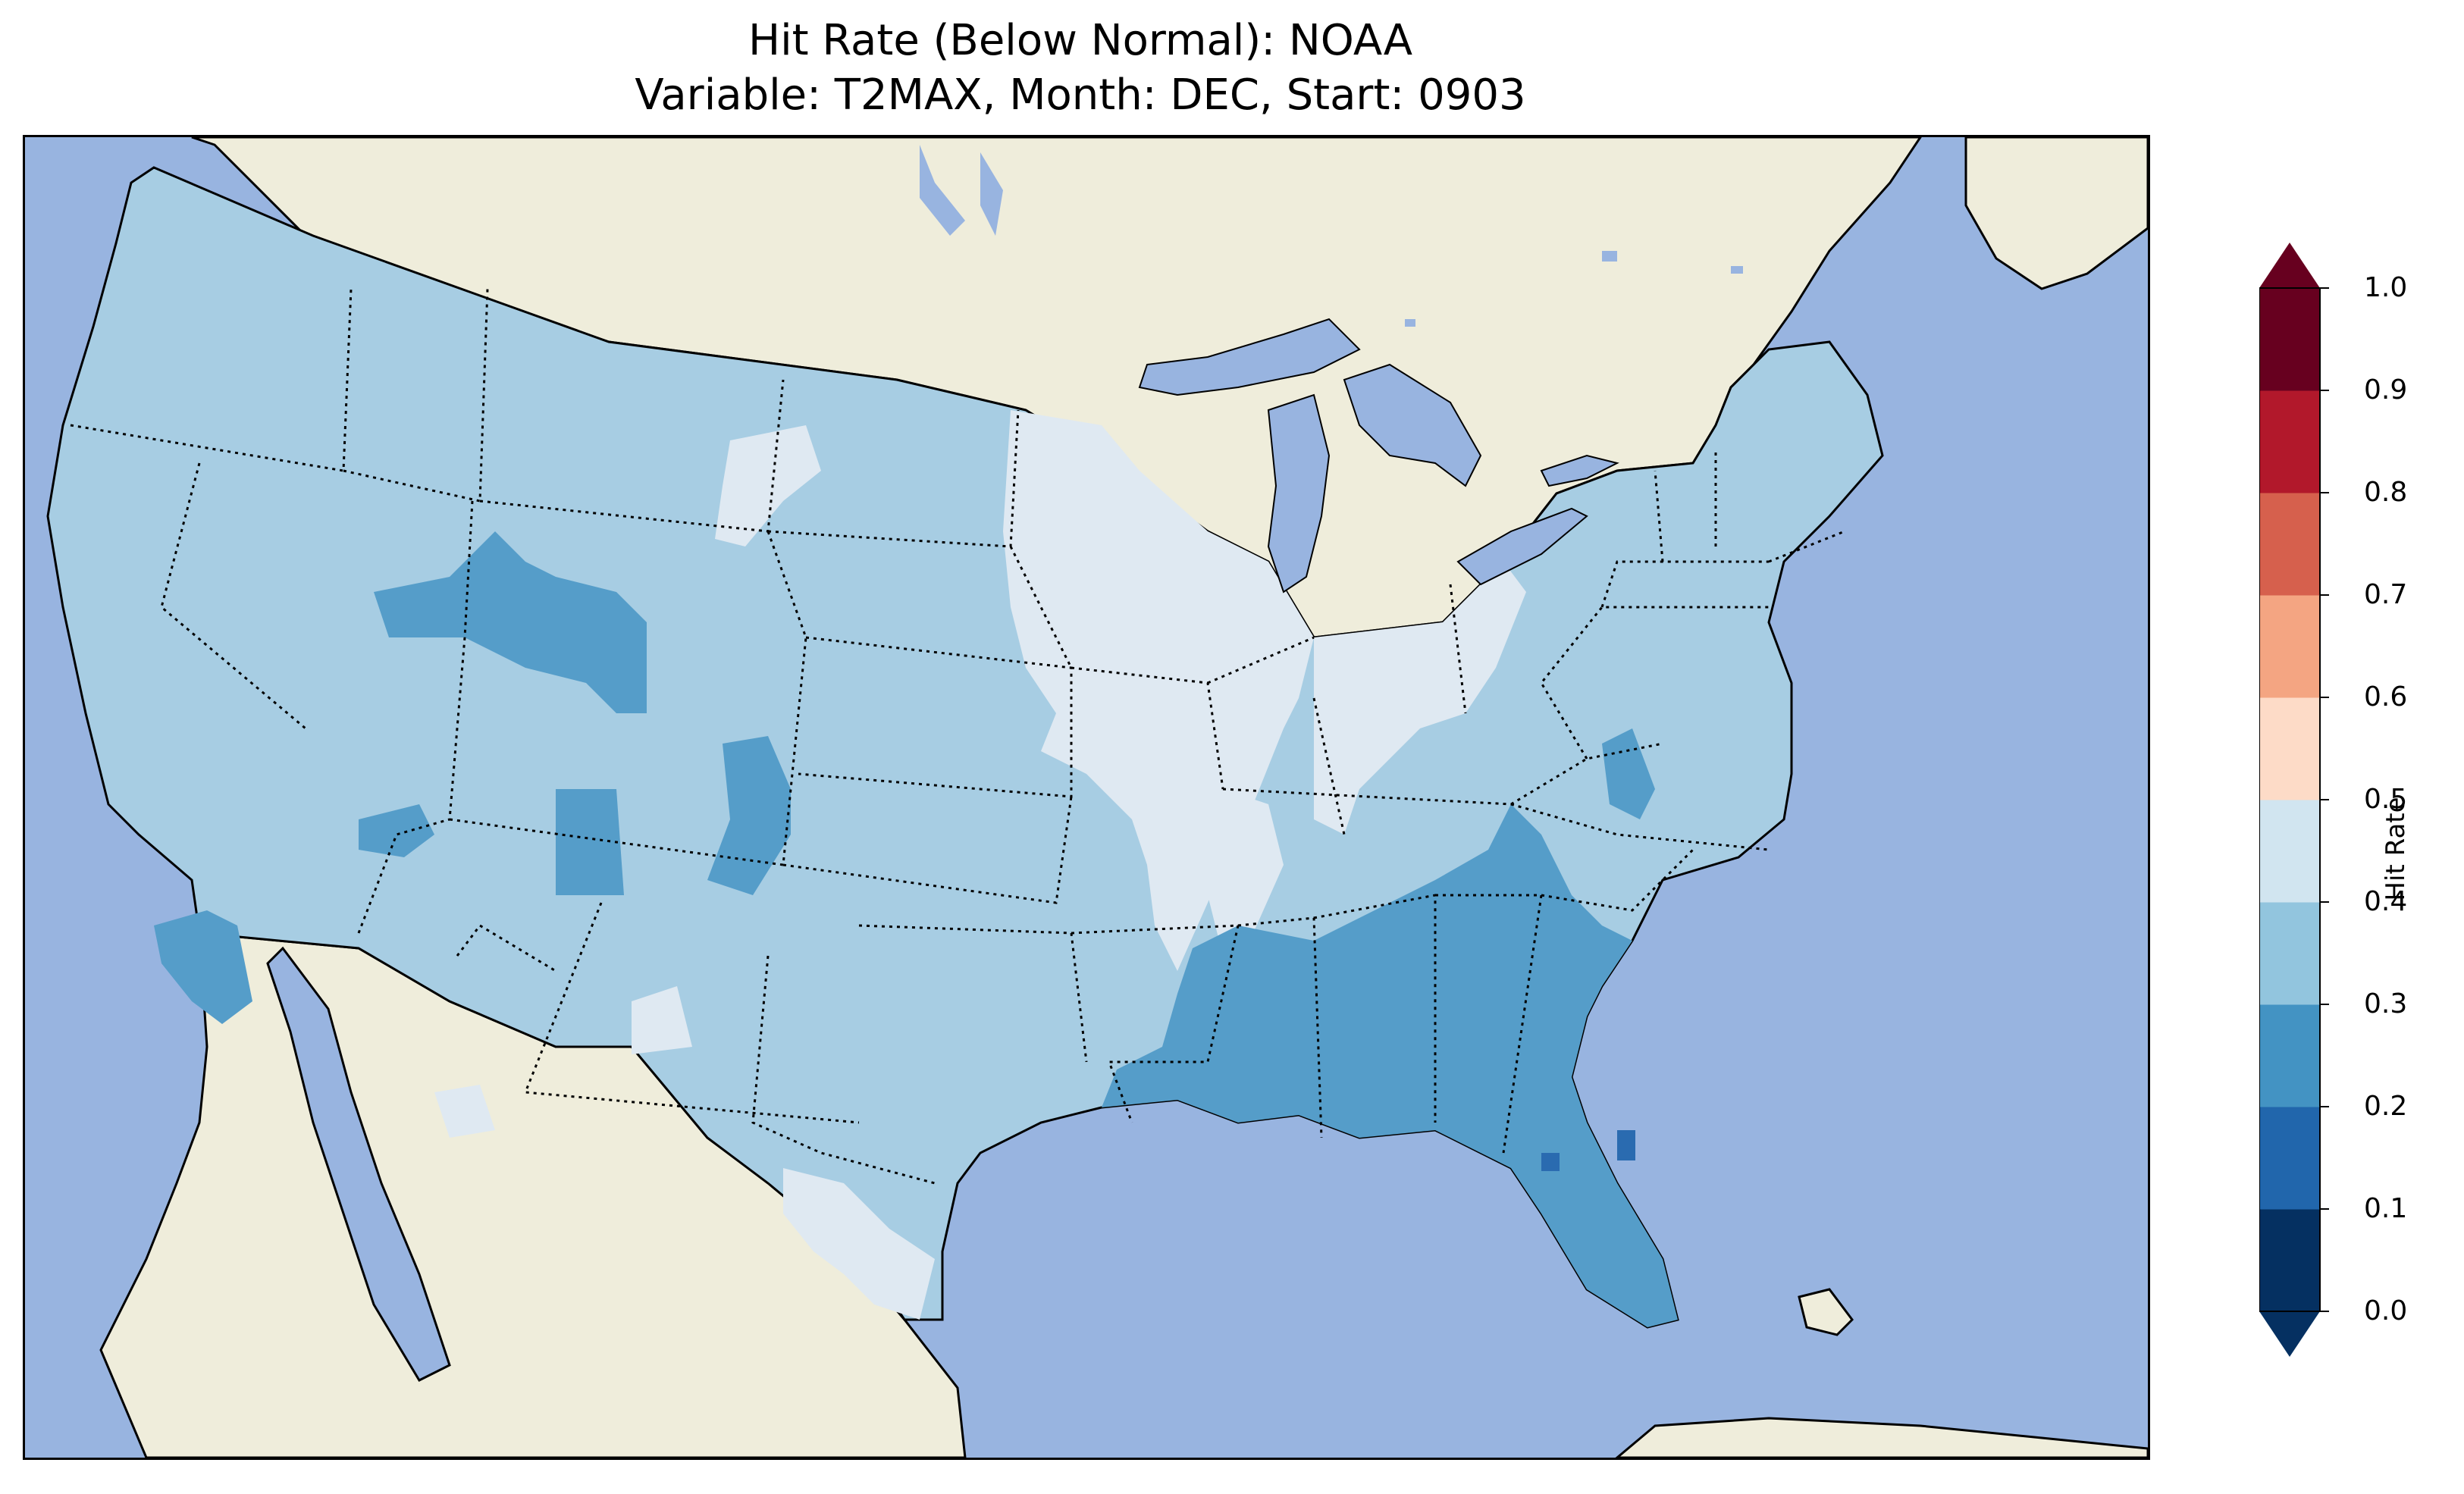 The width and height of the screenshot is (2464, 1494). I want to click on darker-hit-rate-spots, so click(1588, 1150).